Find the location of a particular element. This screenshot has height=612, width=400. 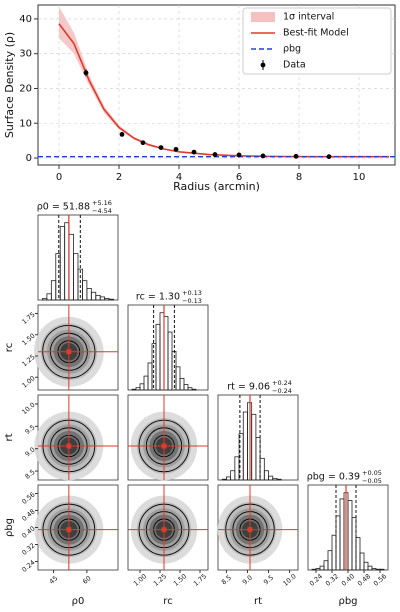

y-tick-label: 1.50 is located at coordinates (28, 339).